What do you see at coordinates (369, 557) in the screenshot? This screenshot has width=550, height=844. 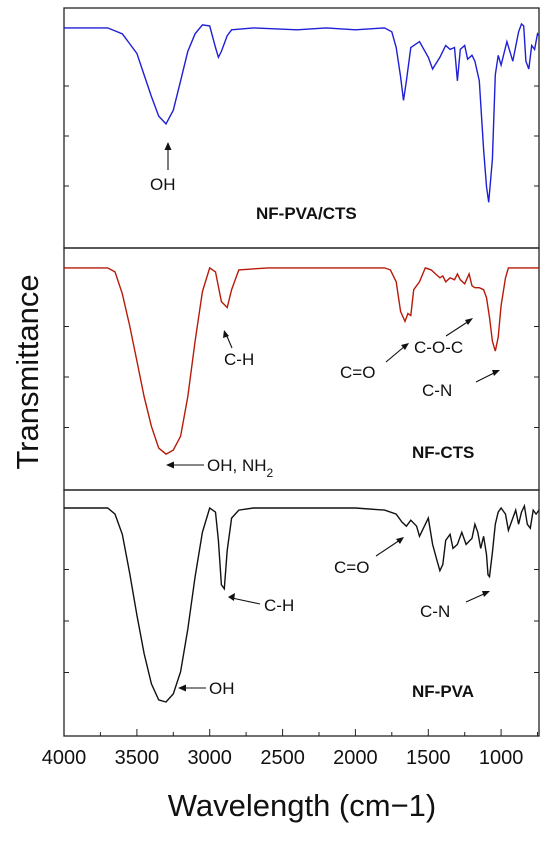 I see `annotation-co-pva: C=O` at bounding box center [369, 557].